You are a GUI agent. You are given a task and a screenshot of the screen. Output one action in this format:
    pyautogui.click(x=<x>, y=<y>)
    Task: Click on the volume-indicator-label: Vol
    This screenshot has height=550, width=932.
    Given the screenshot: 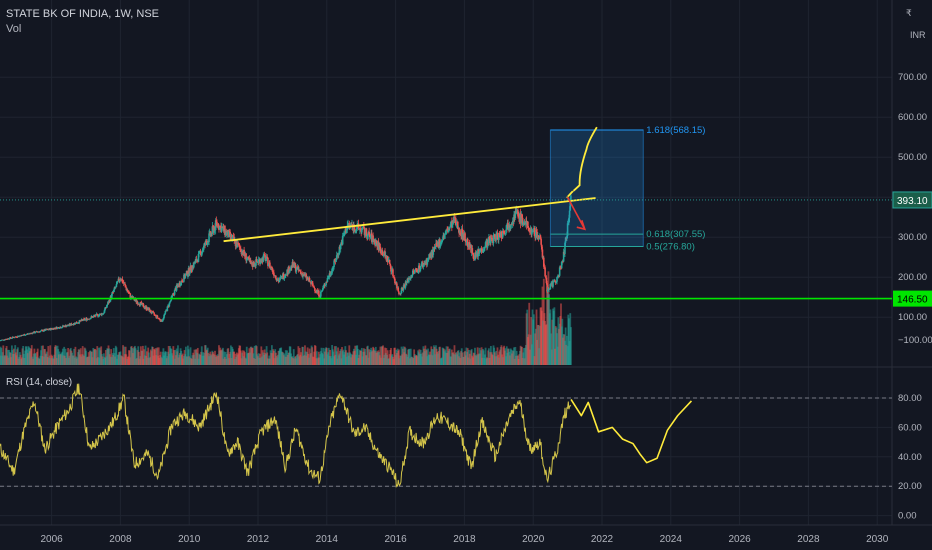 What is the action you would take?
    pyautogui.click(x=14, y=29)
    